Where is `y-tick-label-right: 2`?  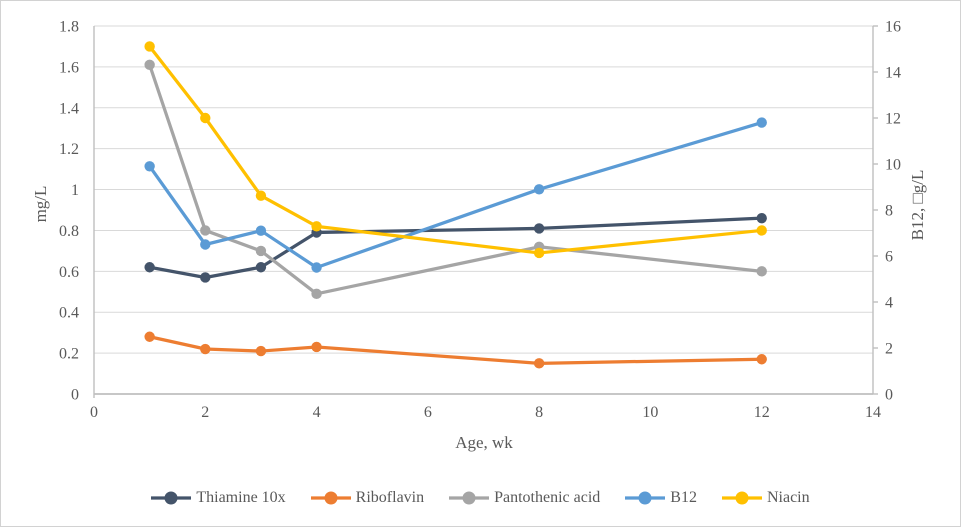
y-tick-label-right: 2 is located at coordinates (889, 349).